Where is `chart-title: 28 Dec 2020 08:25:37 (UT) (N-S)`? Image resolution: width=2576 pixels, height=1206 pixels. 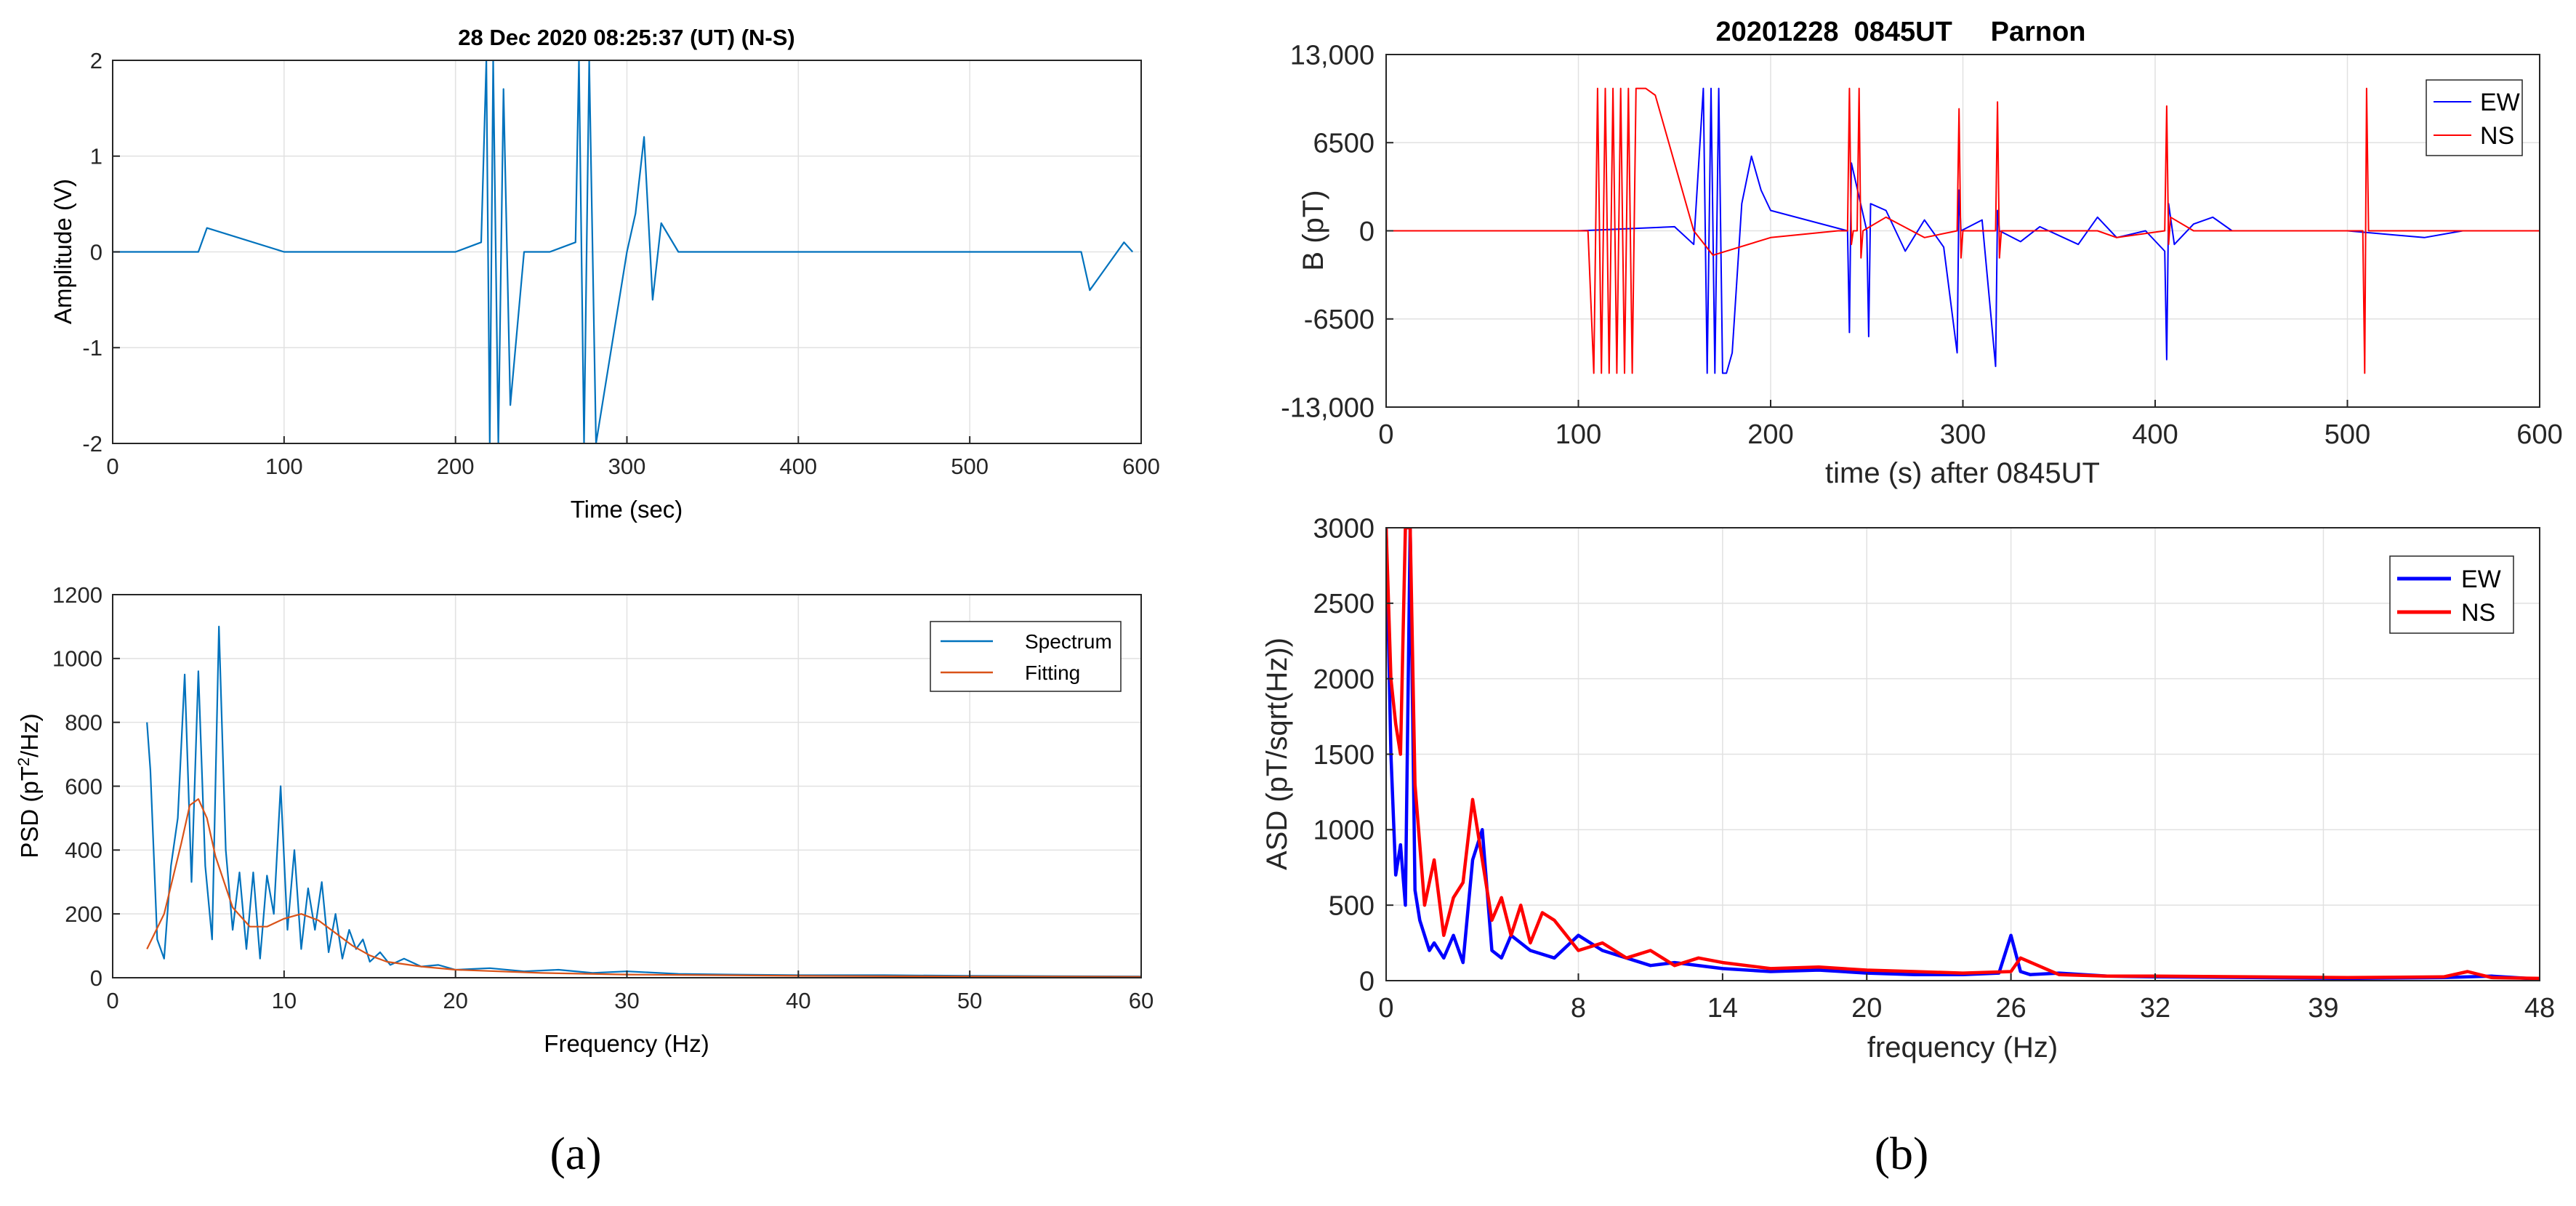
chart-title: 28 Dec 2020 08:25:37 (UT) (N-S) is located at coordinates (626, 37).